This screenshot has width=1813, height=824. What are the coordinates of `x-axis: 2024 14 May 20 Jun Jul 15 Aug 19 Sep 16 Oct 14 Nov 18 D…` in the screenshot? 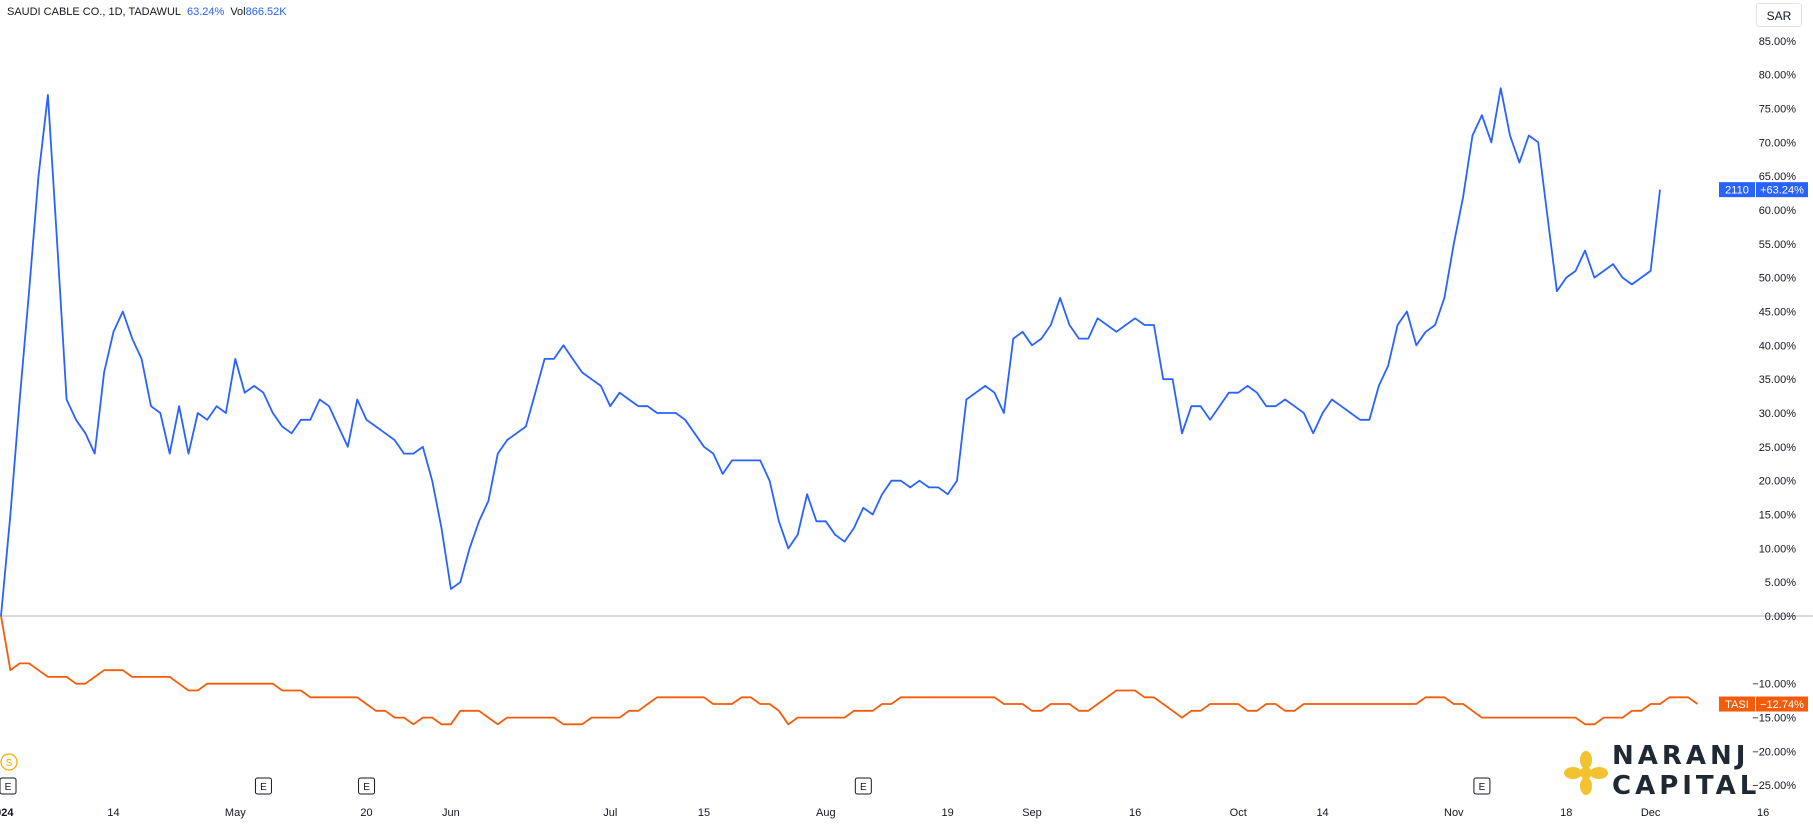 It's located at (884, 813).